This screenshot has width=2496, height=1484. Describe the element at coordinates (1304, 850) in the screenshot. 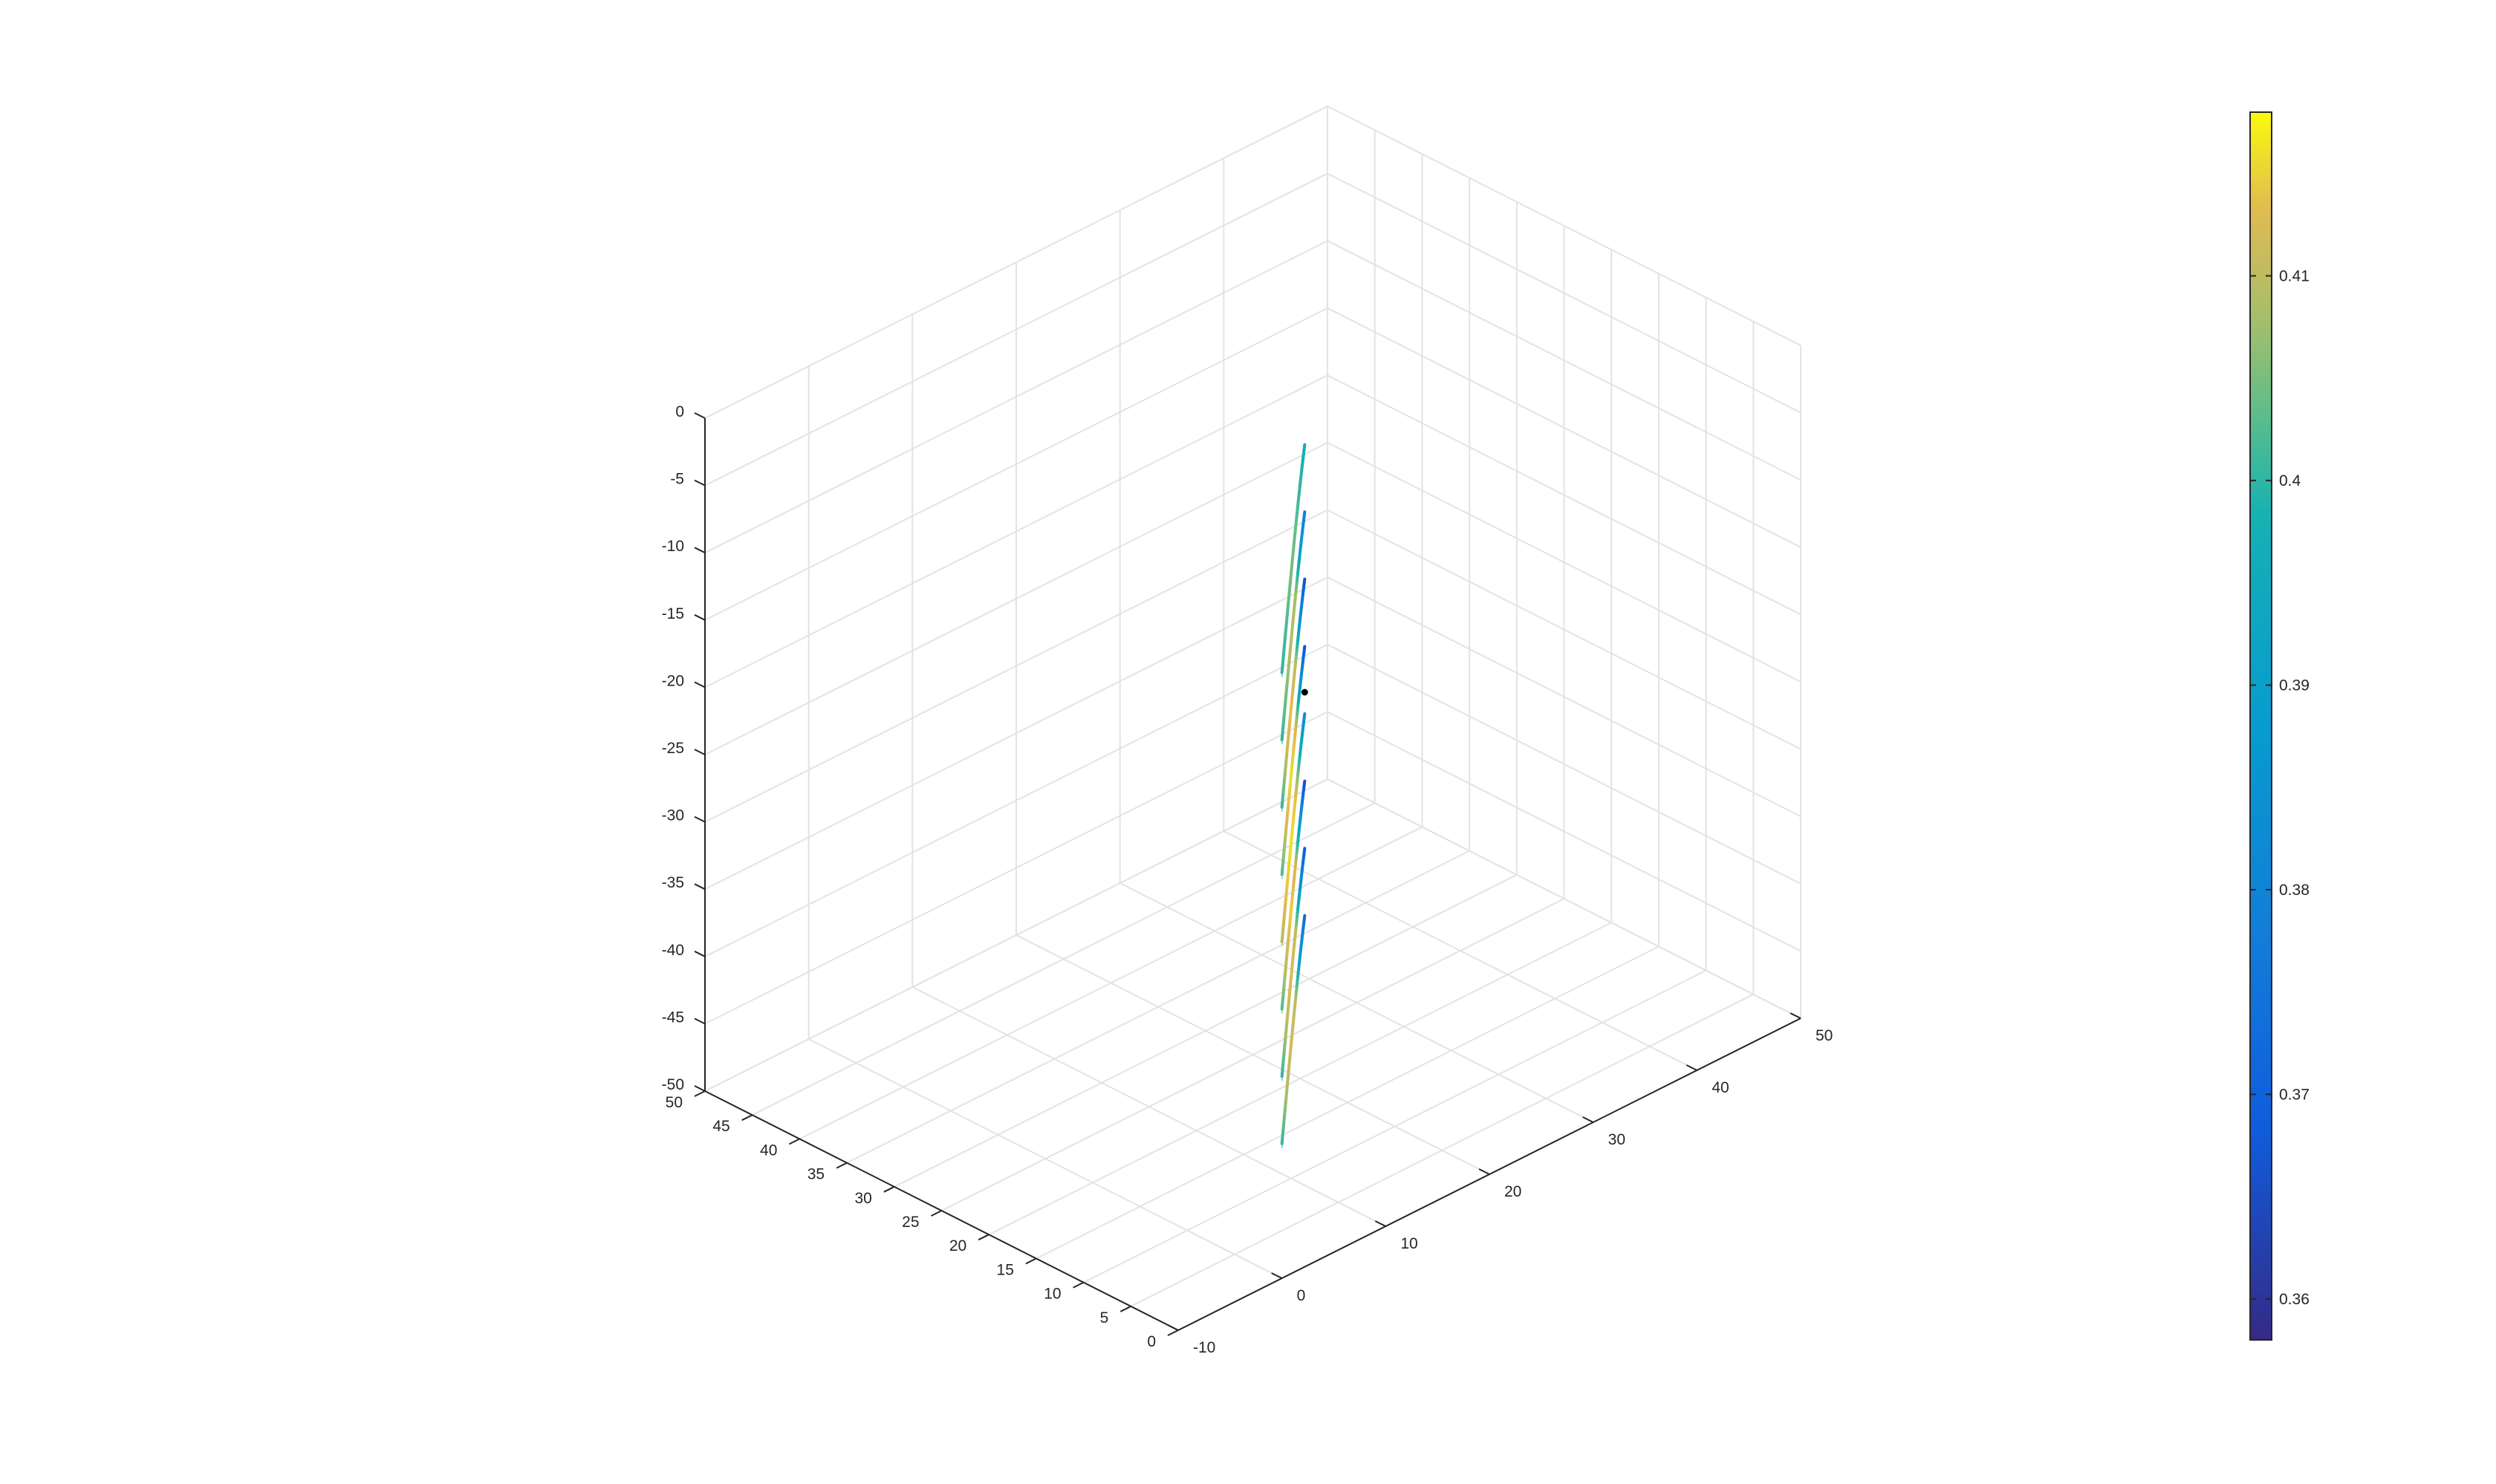

I see `series-segment` at that location.